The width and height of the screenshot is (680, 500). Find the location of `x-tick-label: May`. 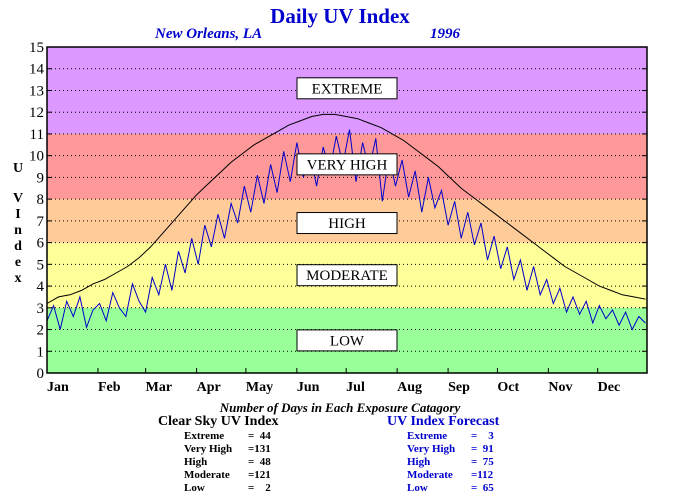

x-tick-label: May is located at coordinates (259, 387).